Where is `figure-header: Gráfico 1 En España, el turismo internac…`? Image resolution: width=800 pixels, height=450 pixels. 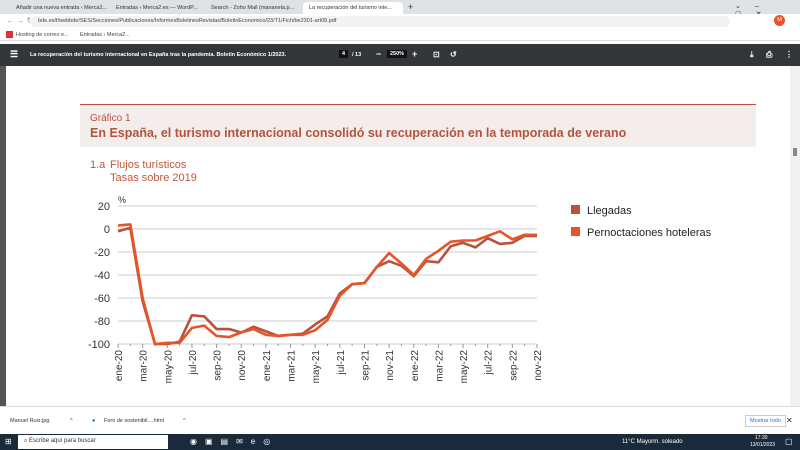 figure-header: Gráfico 1 En España, el turismo internac… is located at coordinates (418, 126).